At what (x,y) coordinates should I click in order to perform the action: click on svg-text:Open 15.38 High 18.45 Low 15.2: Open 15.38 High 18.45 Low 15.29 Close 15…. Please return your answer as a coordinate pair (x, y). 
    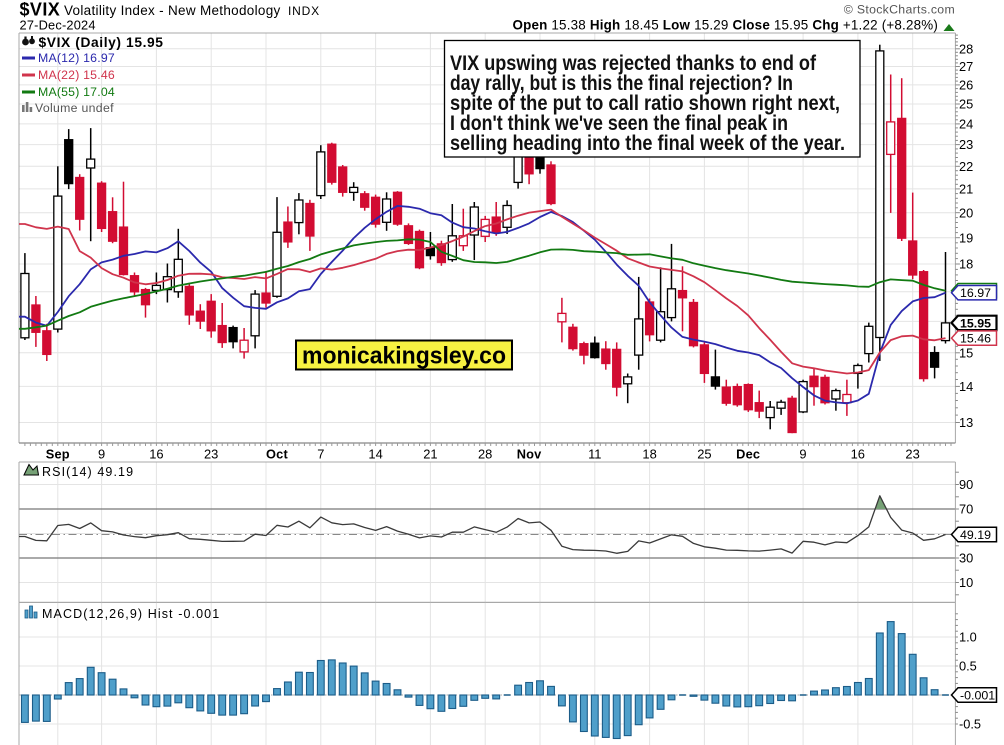
    Looking at the image, I should click on (725, 25).